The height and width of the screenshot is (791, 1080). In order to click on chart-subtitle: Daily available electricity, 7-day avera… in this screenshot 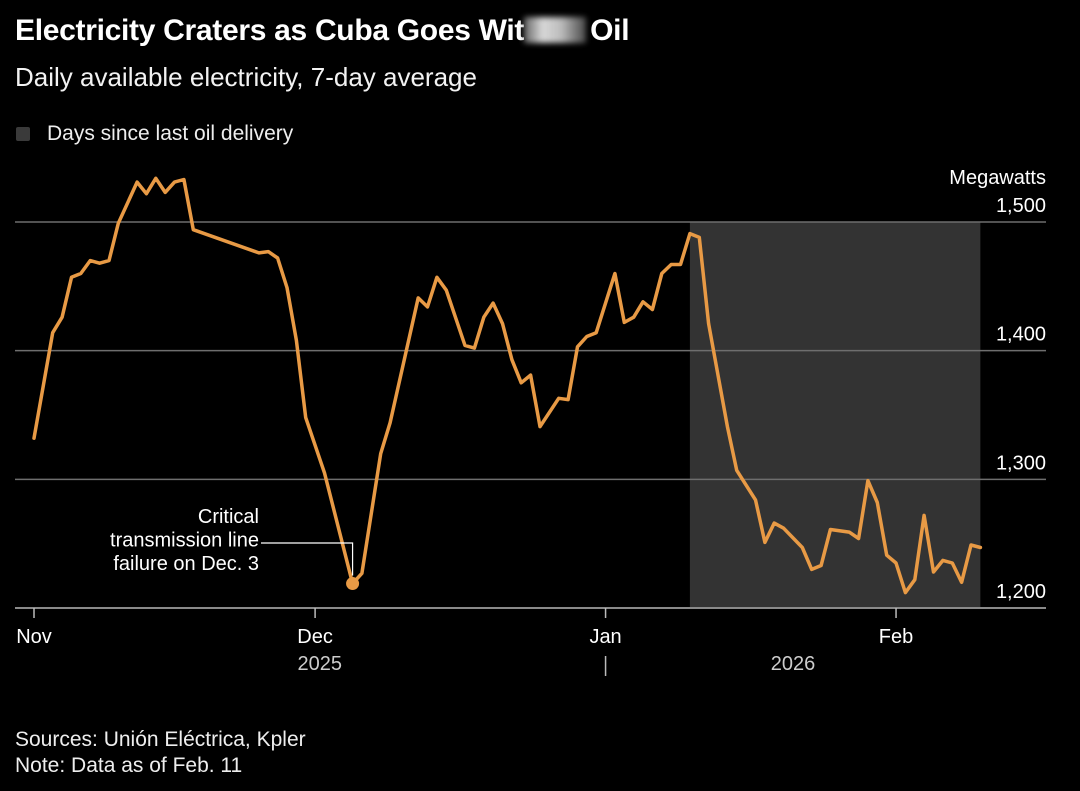, I will do `click(246, 77)`.